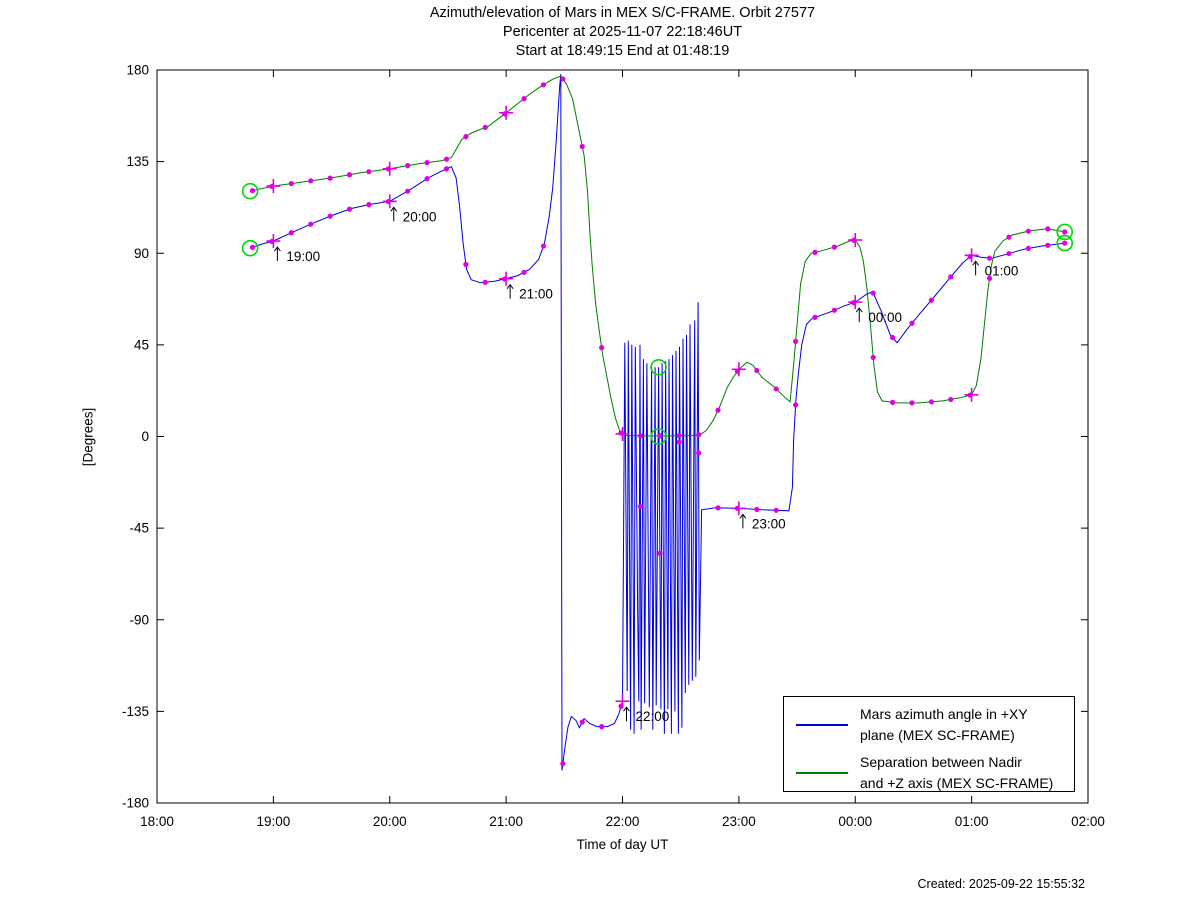  Describe the element at coordinates (135, 803) in the screenshot. I see `y-tick-label: -180` at that location.